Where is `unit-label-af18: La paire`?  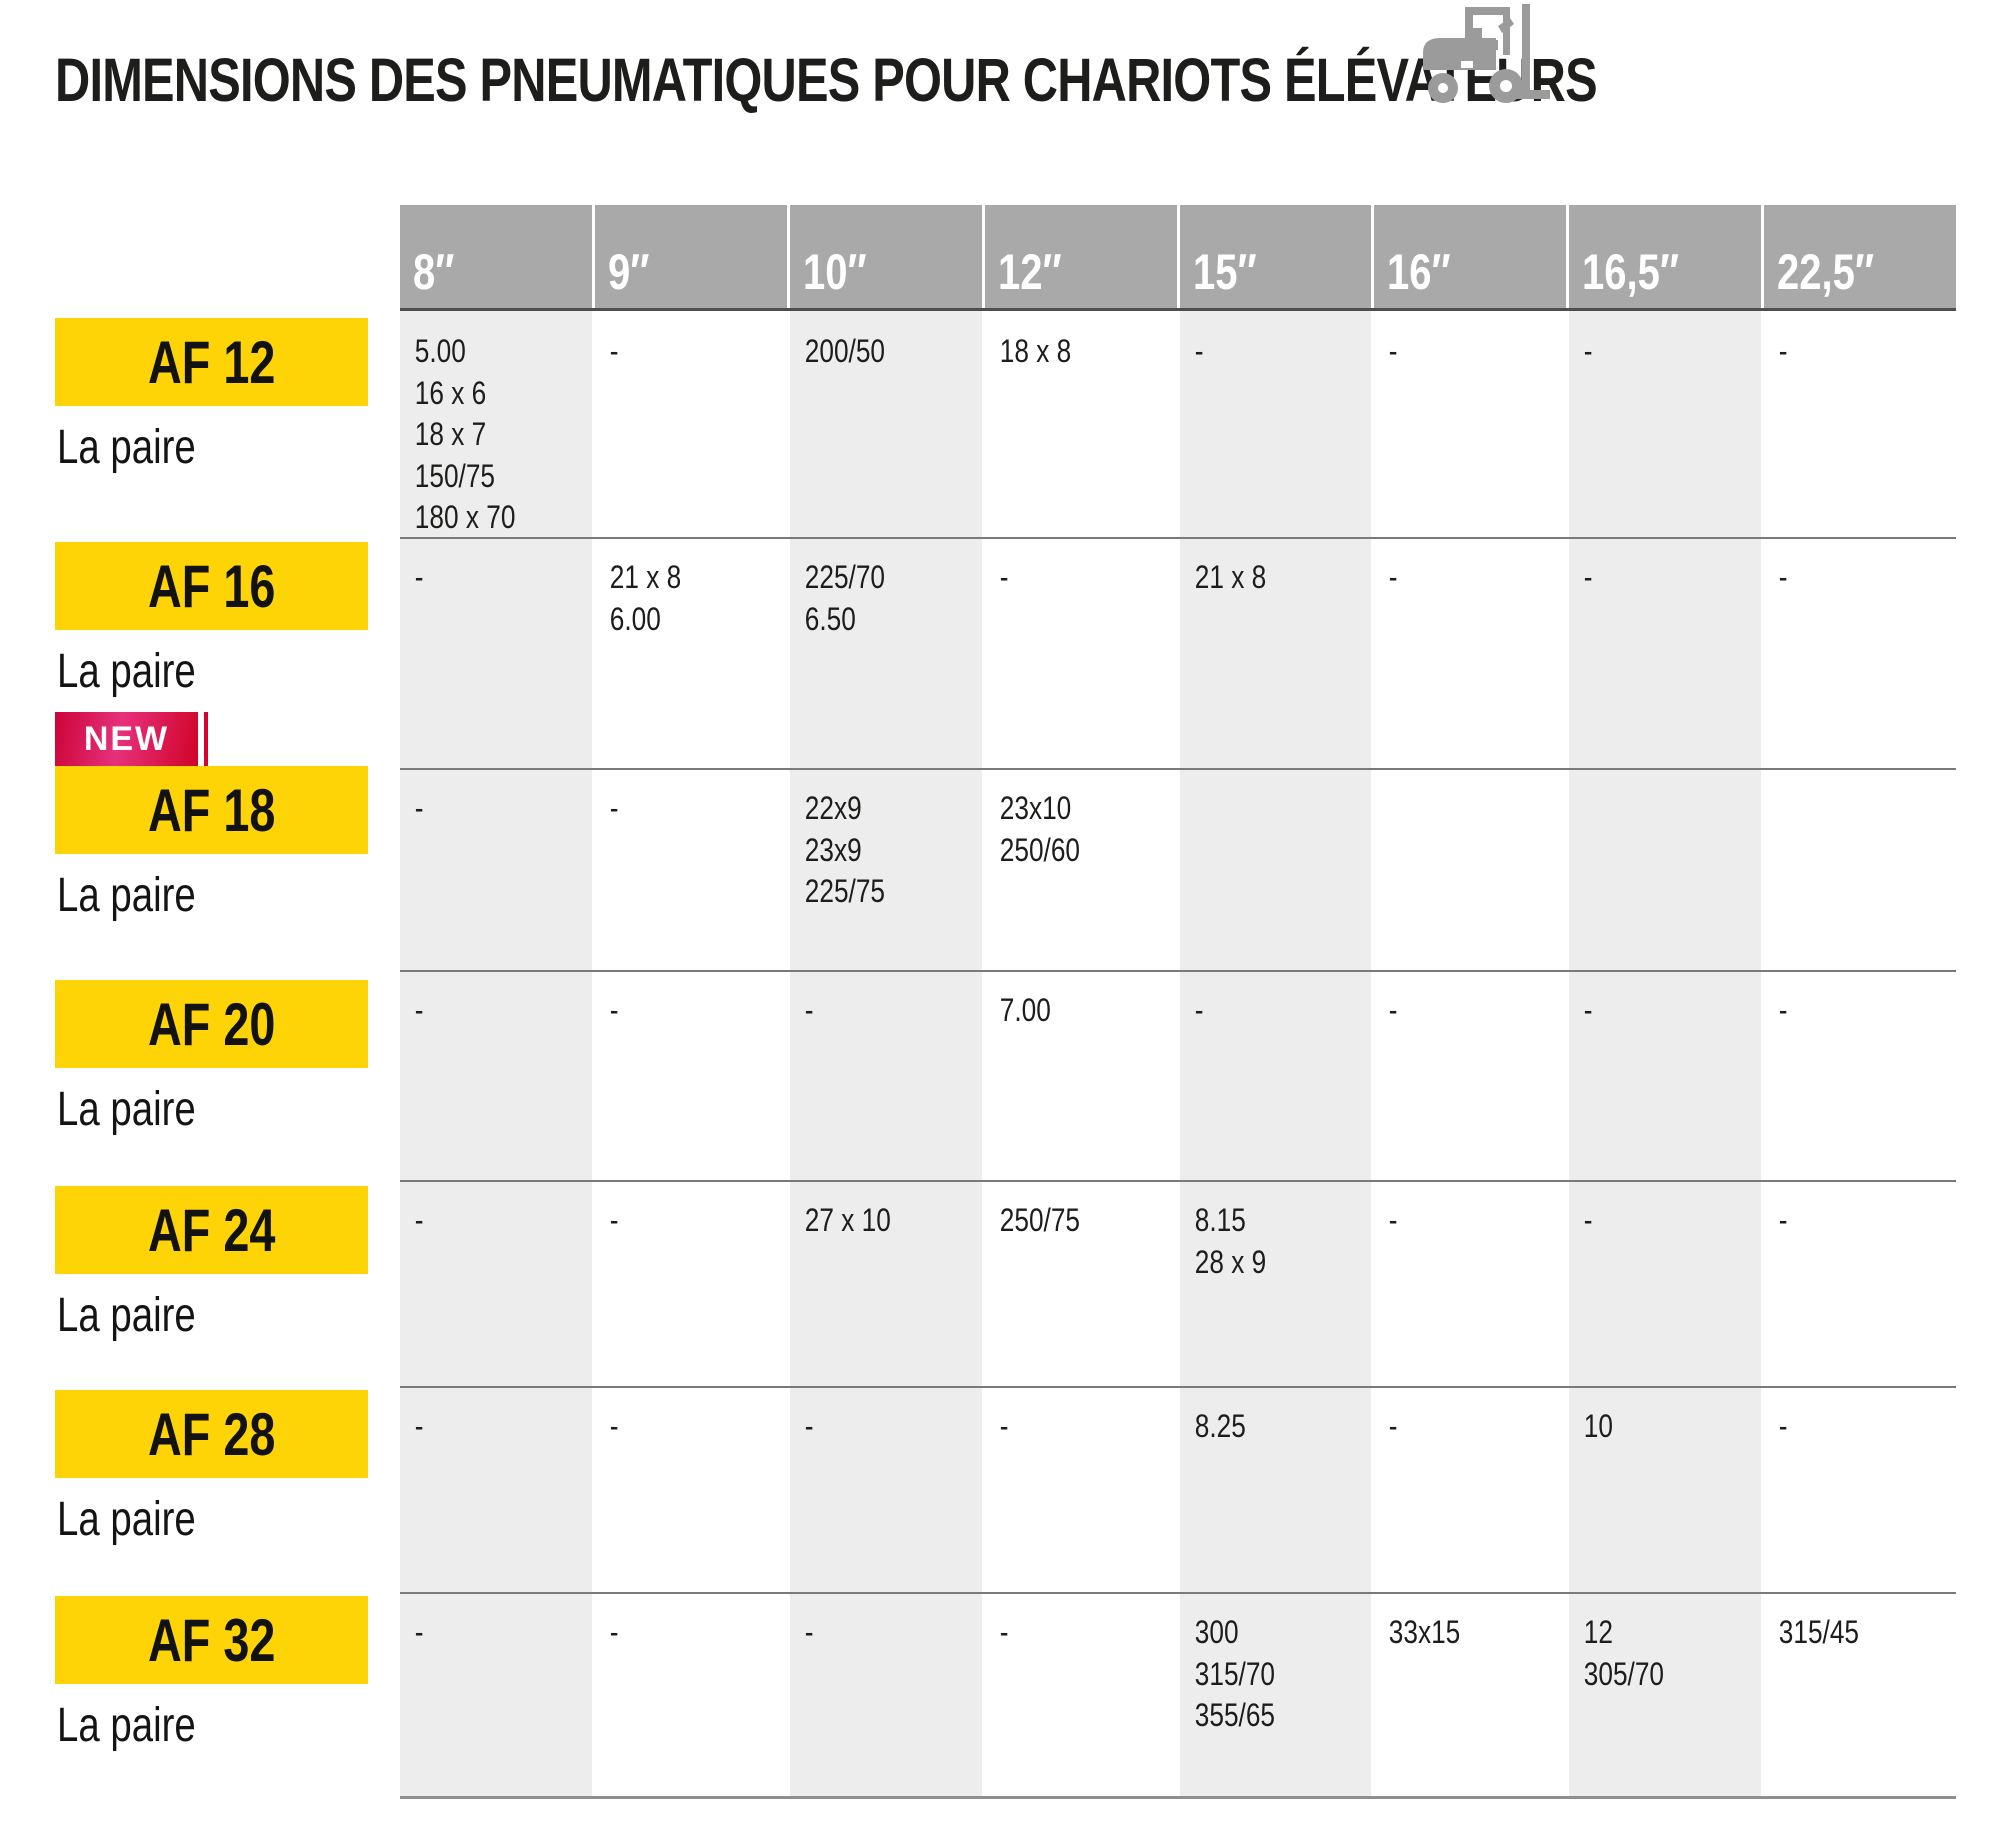 unit-label-af18: La paire is located at coordinates (126, 895).